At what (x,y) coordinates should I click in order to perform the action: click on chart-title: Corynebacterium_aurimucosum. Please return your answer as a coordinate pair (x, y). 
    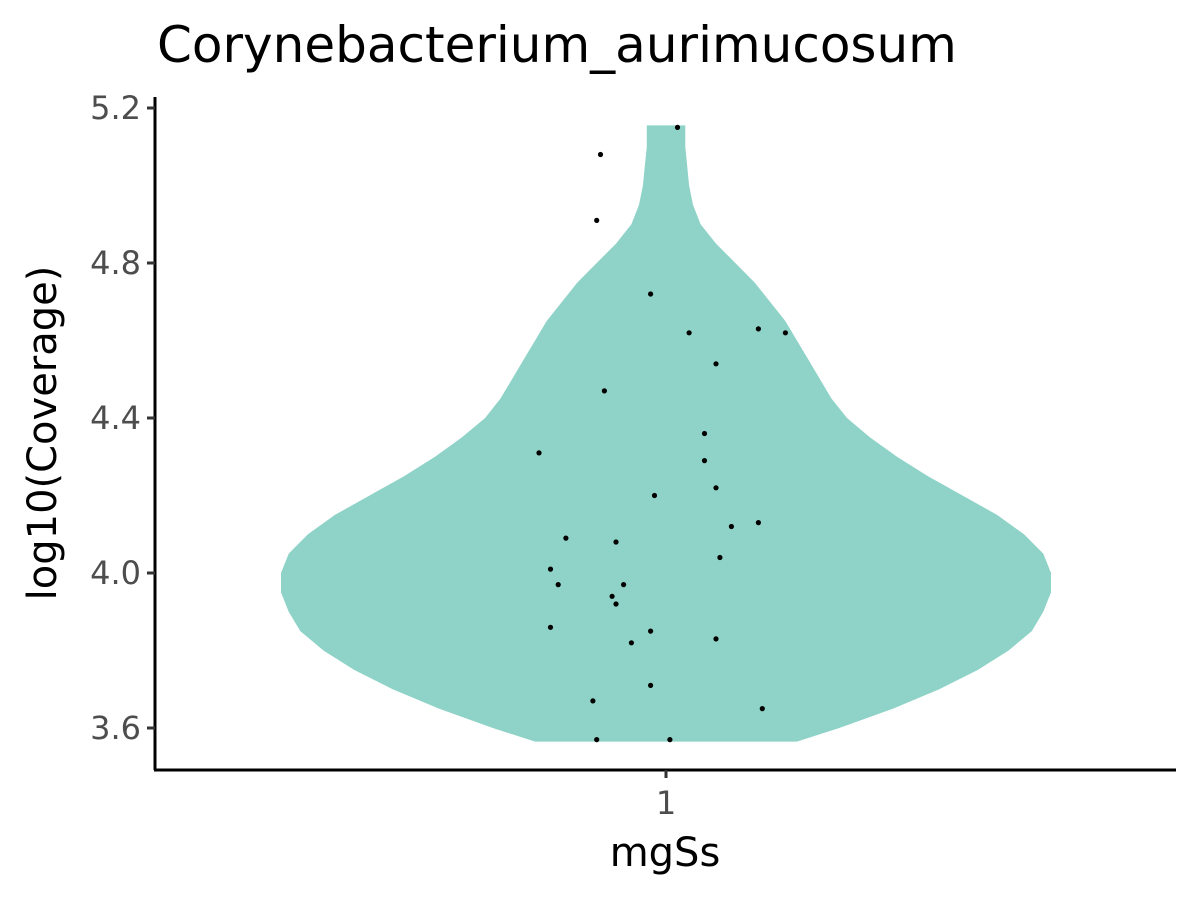
    Looking at the image, I should click on (557, 45).